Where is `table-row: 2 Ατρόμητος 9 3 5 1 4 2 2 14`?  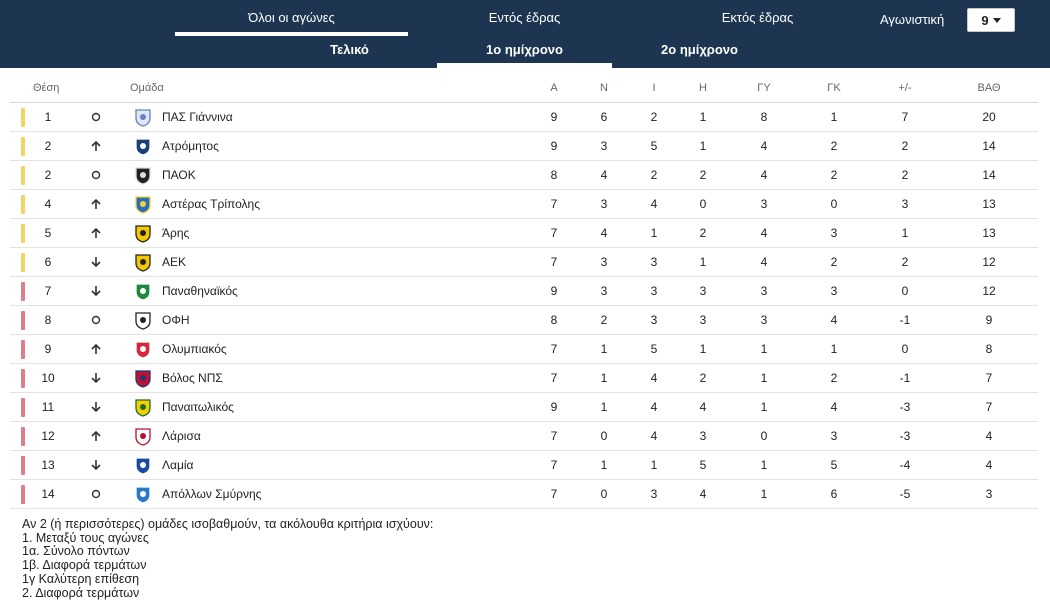 table-row: 2 Ατρόμητος 9 3 5 1 4 2 2 14 is located at coordinates (524, 146).